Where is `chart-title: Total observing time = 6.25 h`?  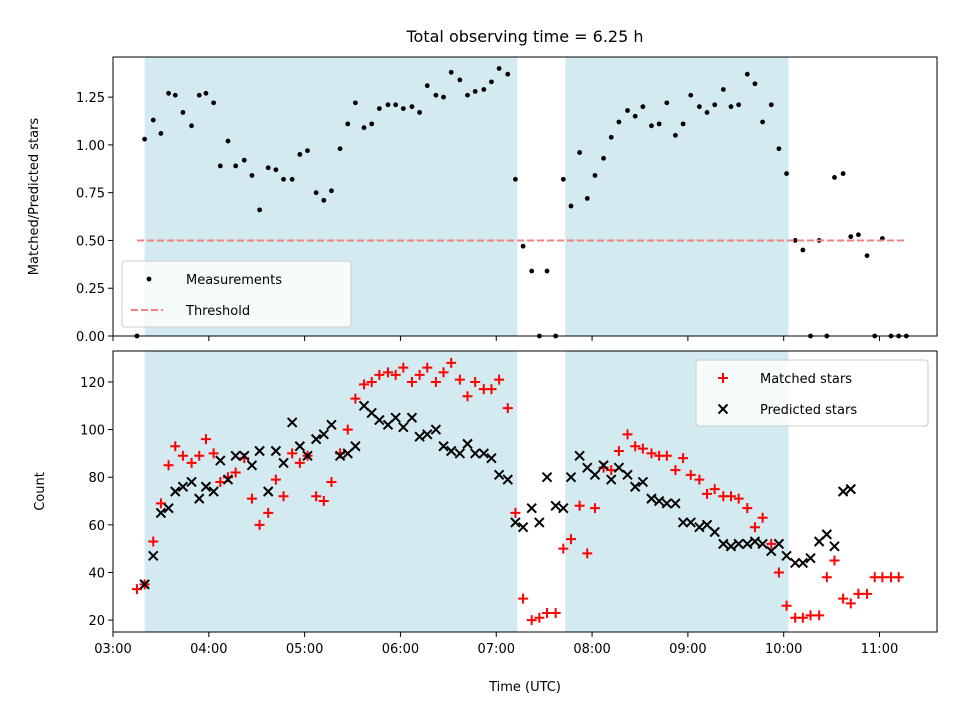
chart-title: Total observing time = 6.25 h is located at coordinates (524, 36).